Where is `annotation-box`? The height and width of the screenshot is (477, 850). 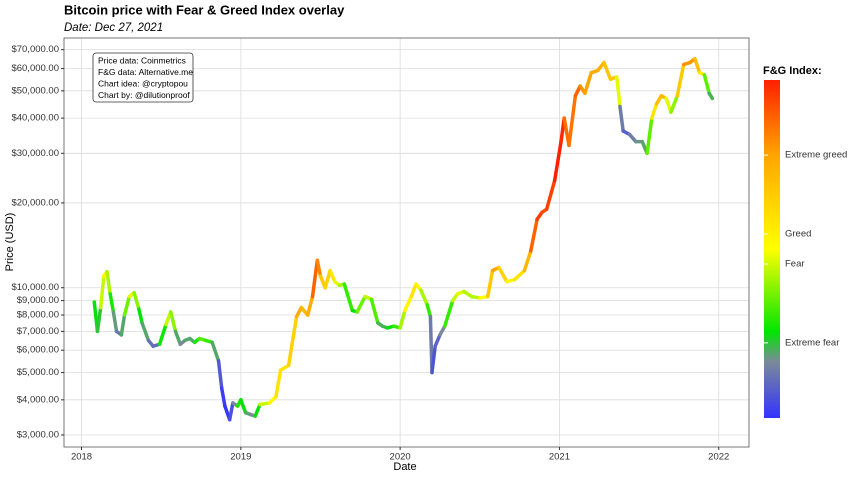
annotation-box is located at coordinates (143, 77).